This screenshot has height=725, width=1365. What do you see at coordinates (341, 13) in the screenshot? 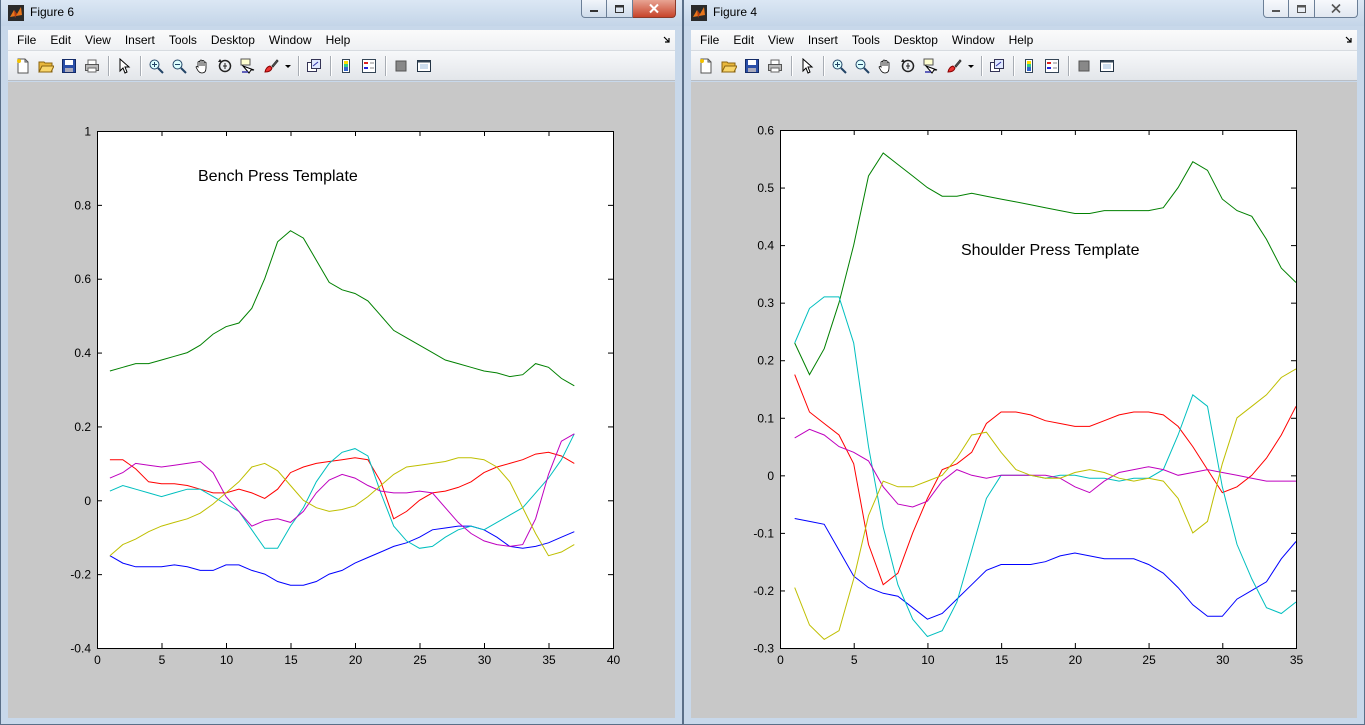
I see `title-bar: Figure 6` at bounding box center [341, 13].